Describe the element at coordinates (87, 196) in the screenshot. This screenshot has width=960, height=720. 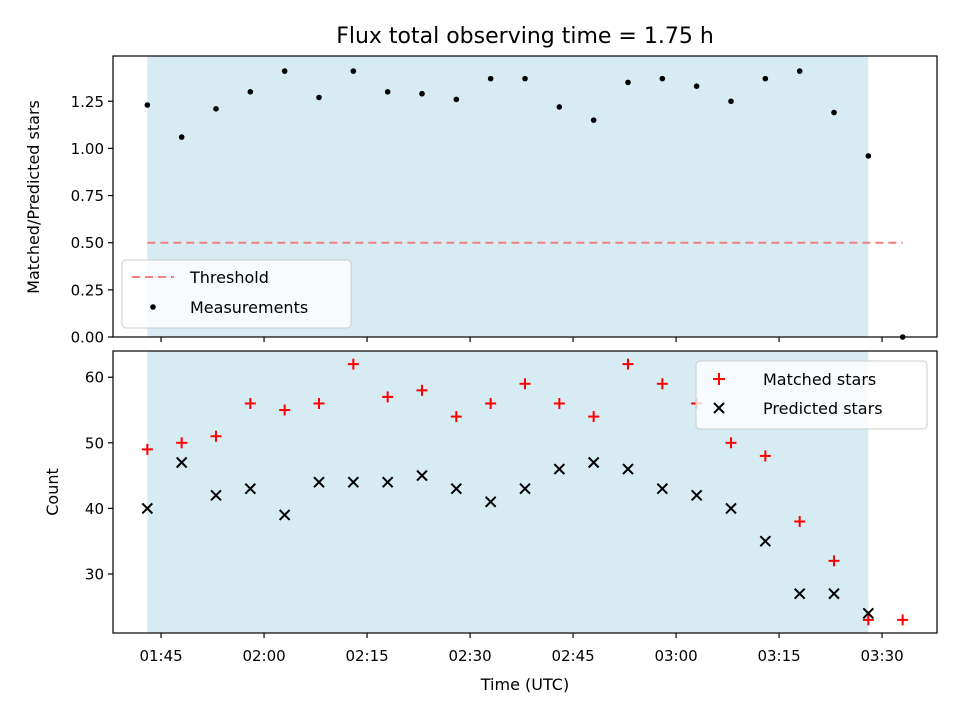
I see `top-y-tick-label: 0.75` at that location.